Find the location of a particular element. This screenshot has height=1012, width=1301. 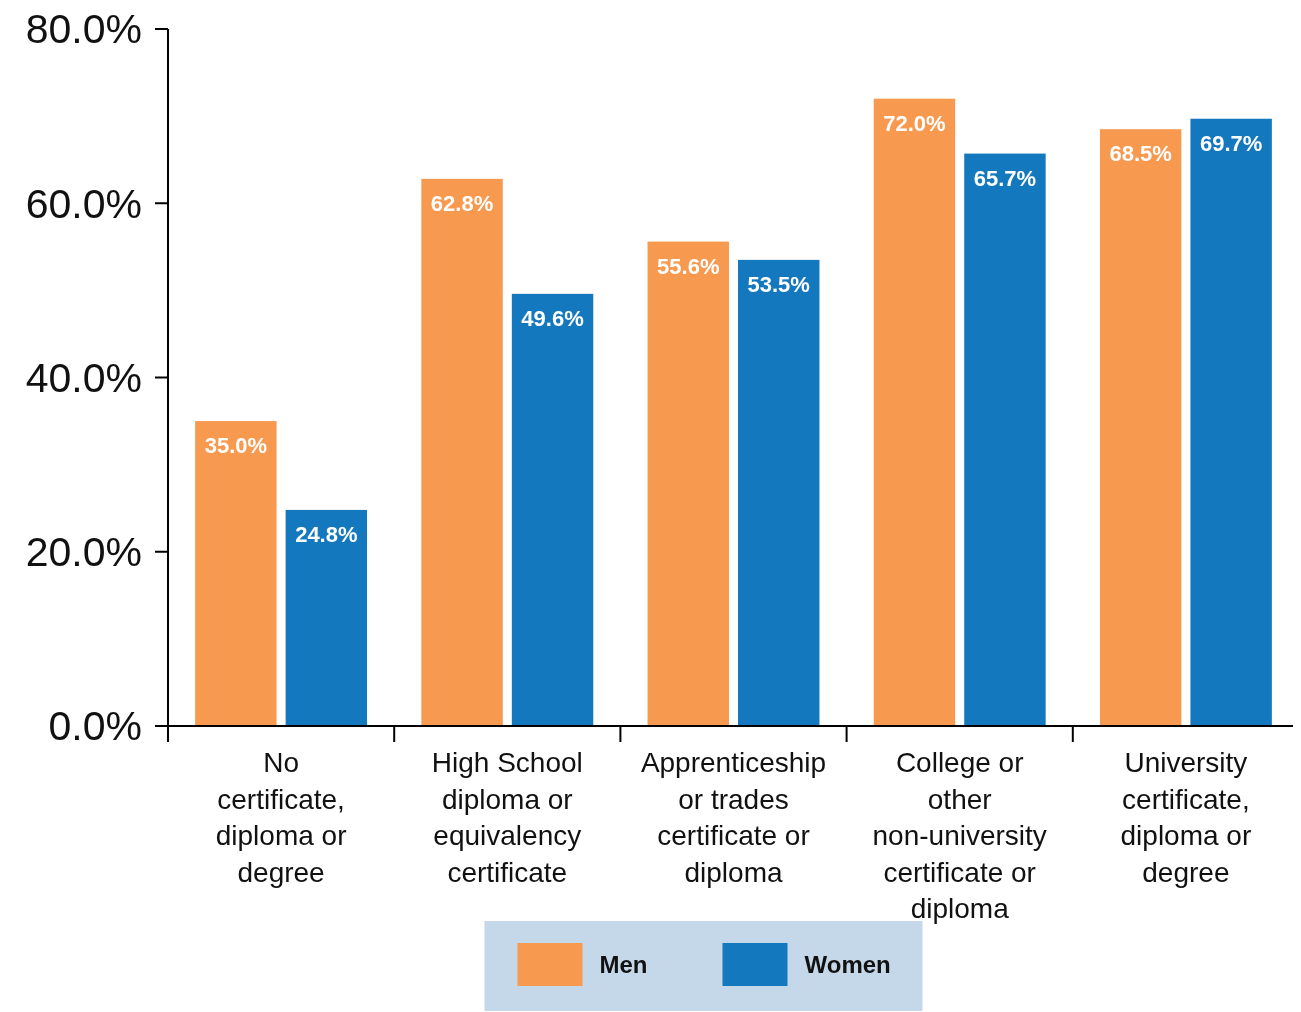

y-tick-label: 40.0% is located at coordinates (83, 377).